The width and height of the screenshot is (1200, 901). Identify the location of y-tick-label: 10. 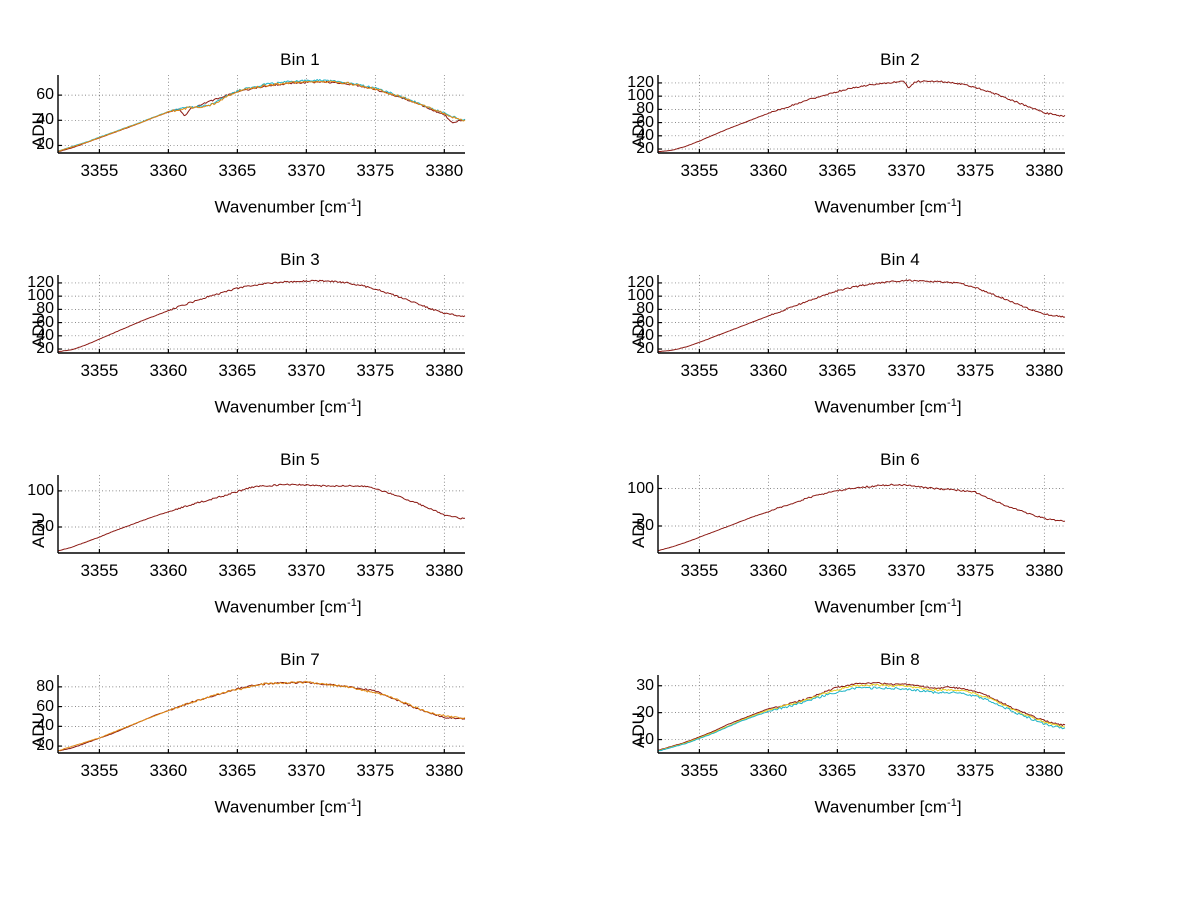
(645, 739).